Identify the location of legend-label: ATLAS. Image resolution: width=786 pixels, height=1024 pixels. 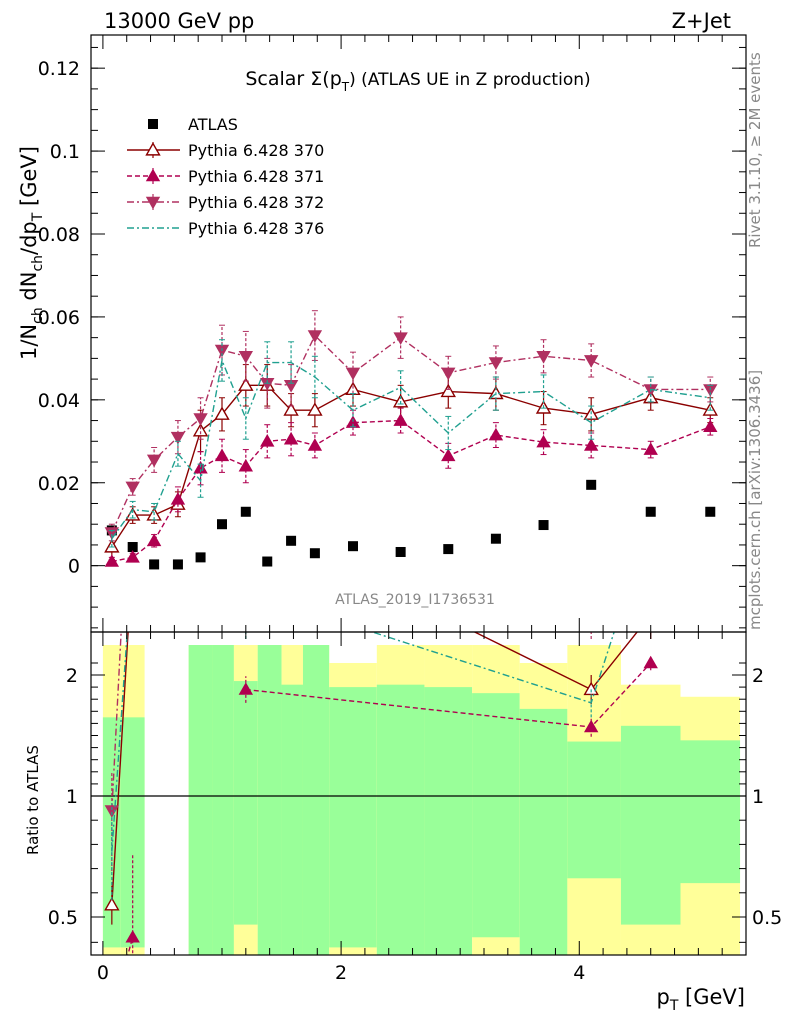
(213, 124).